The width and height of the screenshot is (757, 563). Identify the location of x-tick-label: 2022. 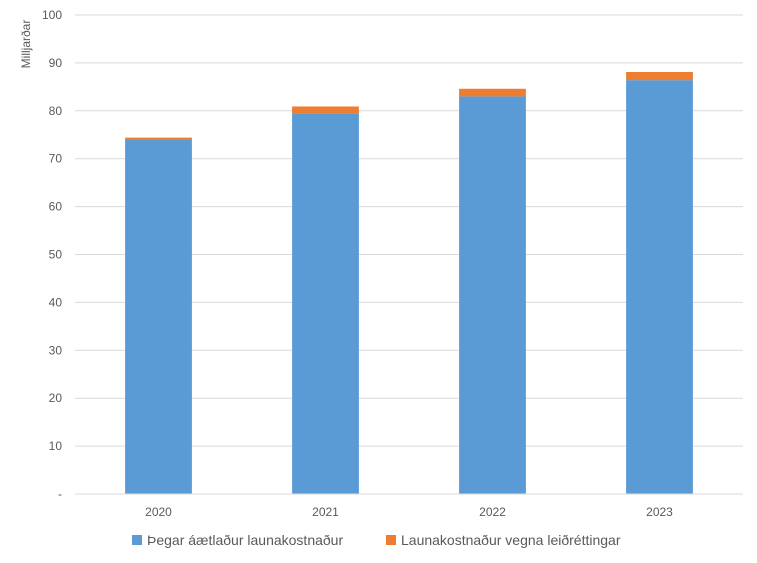
(492, 512).